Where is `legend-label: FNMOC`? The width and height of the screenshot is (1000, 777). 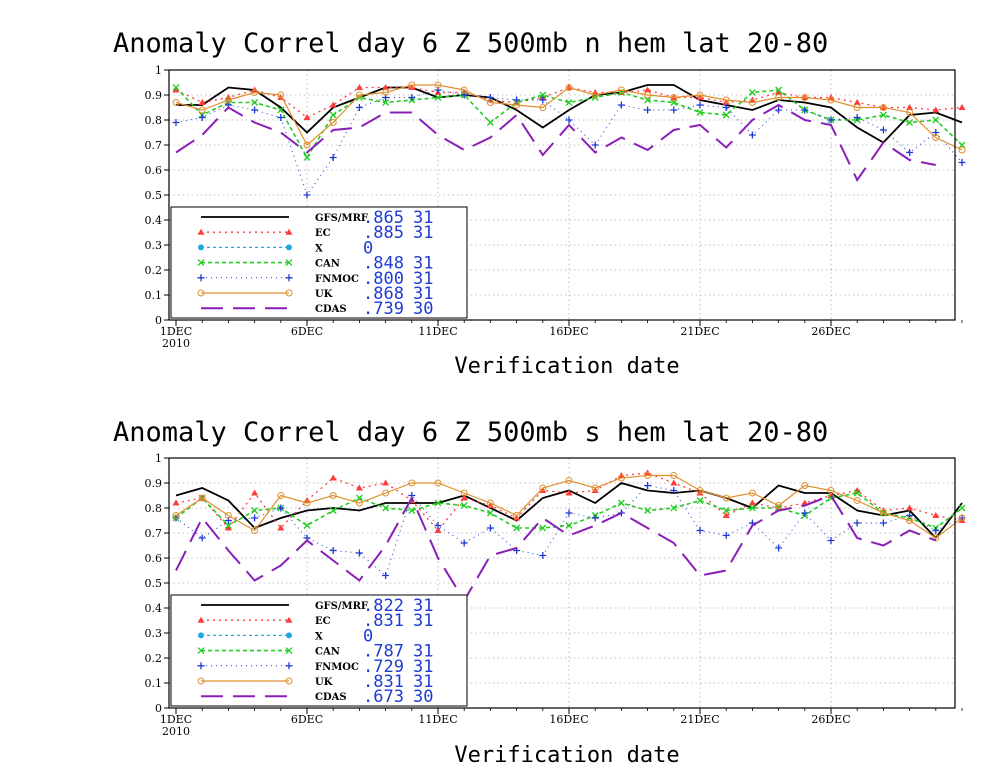
legend-label: FNMOC is located at coordinates (337, 279).